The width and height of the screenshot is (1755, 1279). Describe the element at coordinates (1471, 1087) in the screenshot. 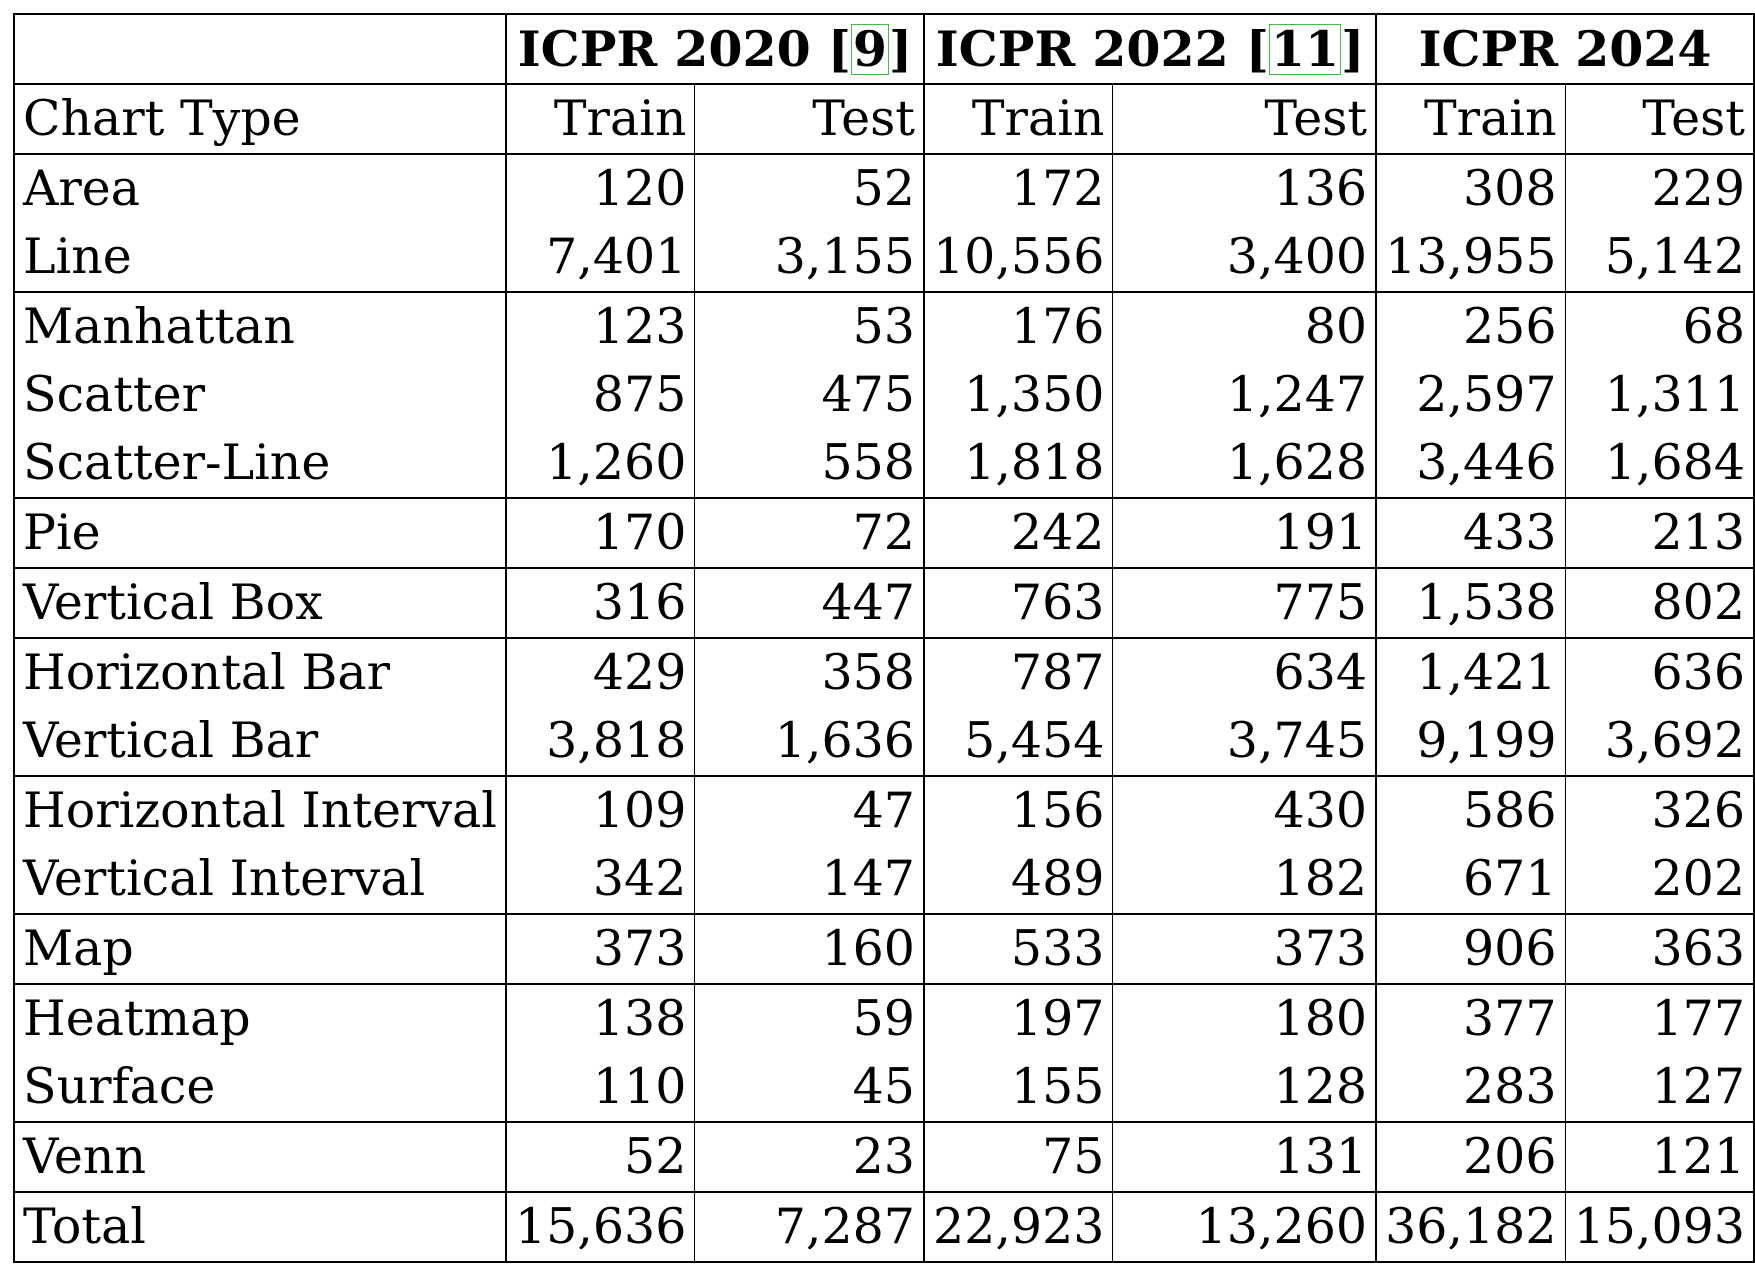

I see `count-cell: 283` at that location.